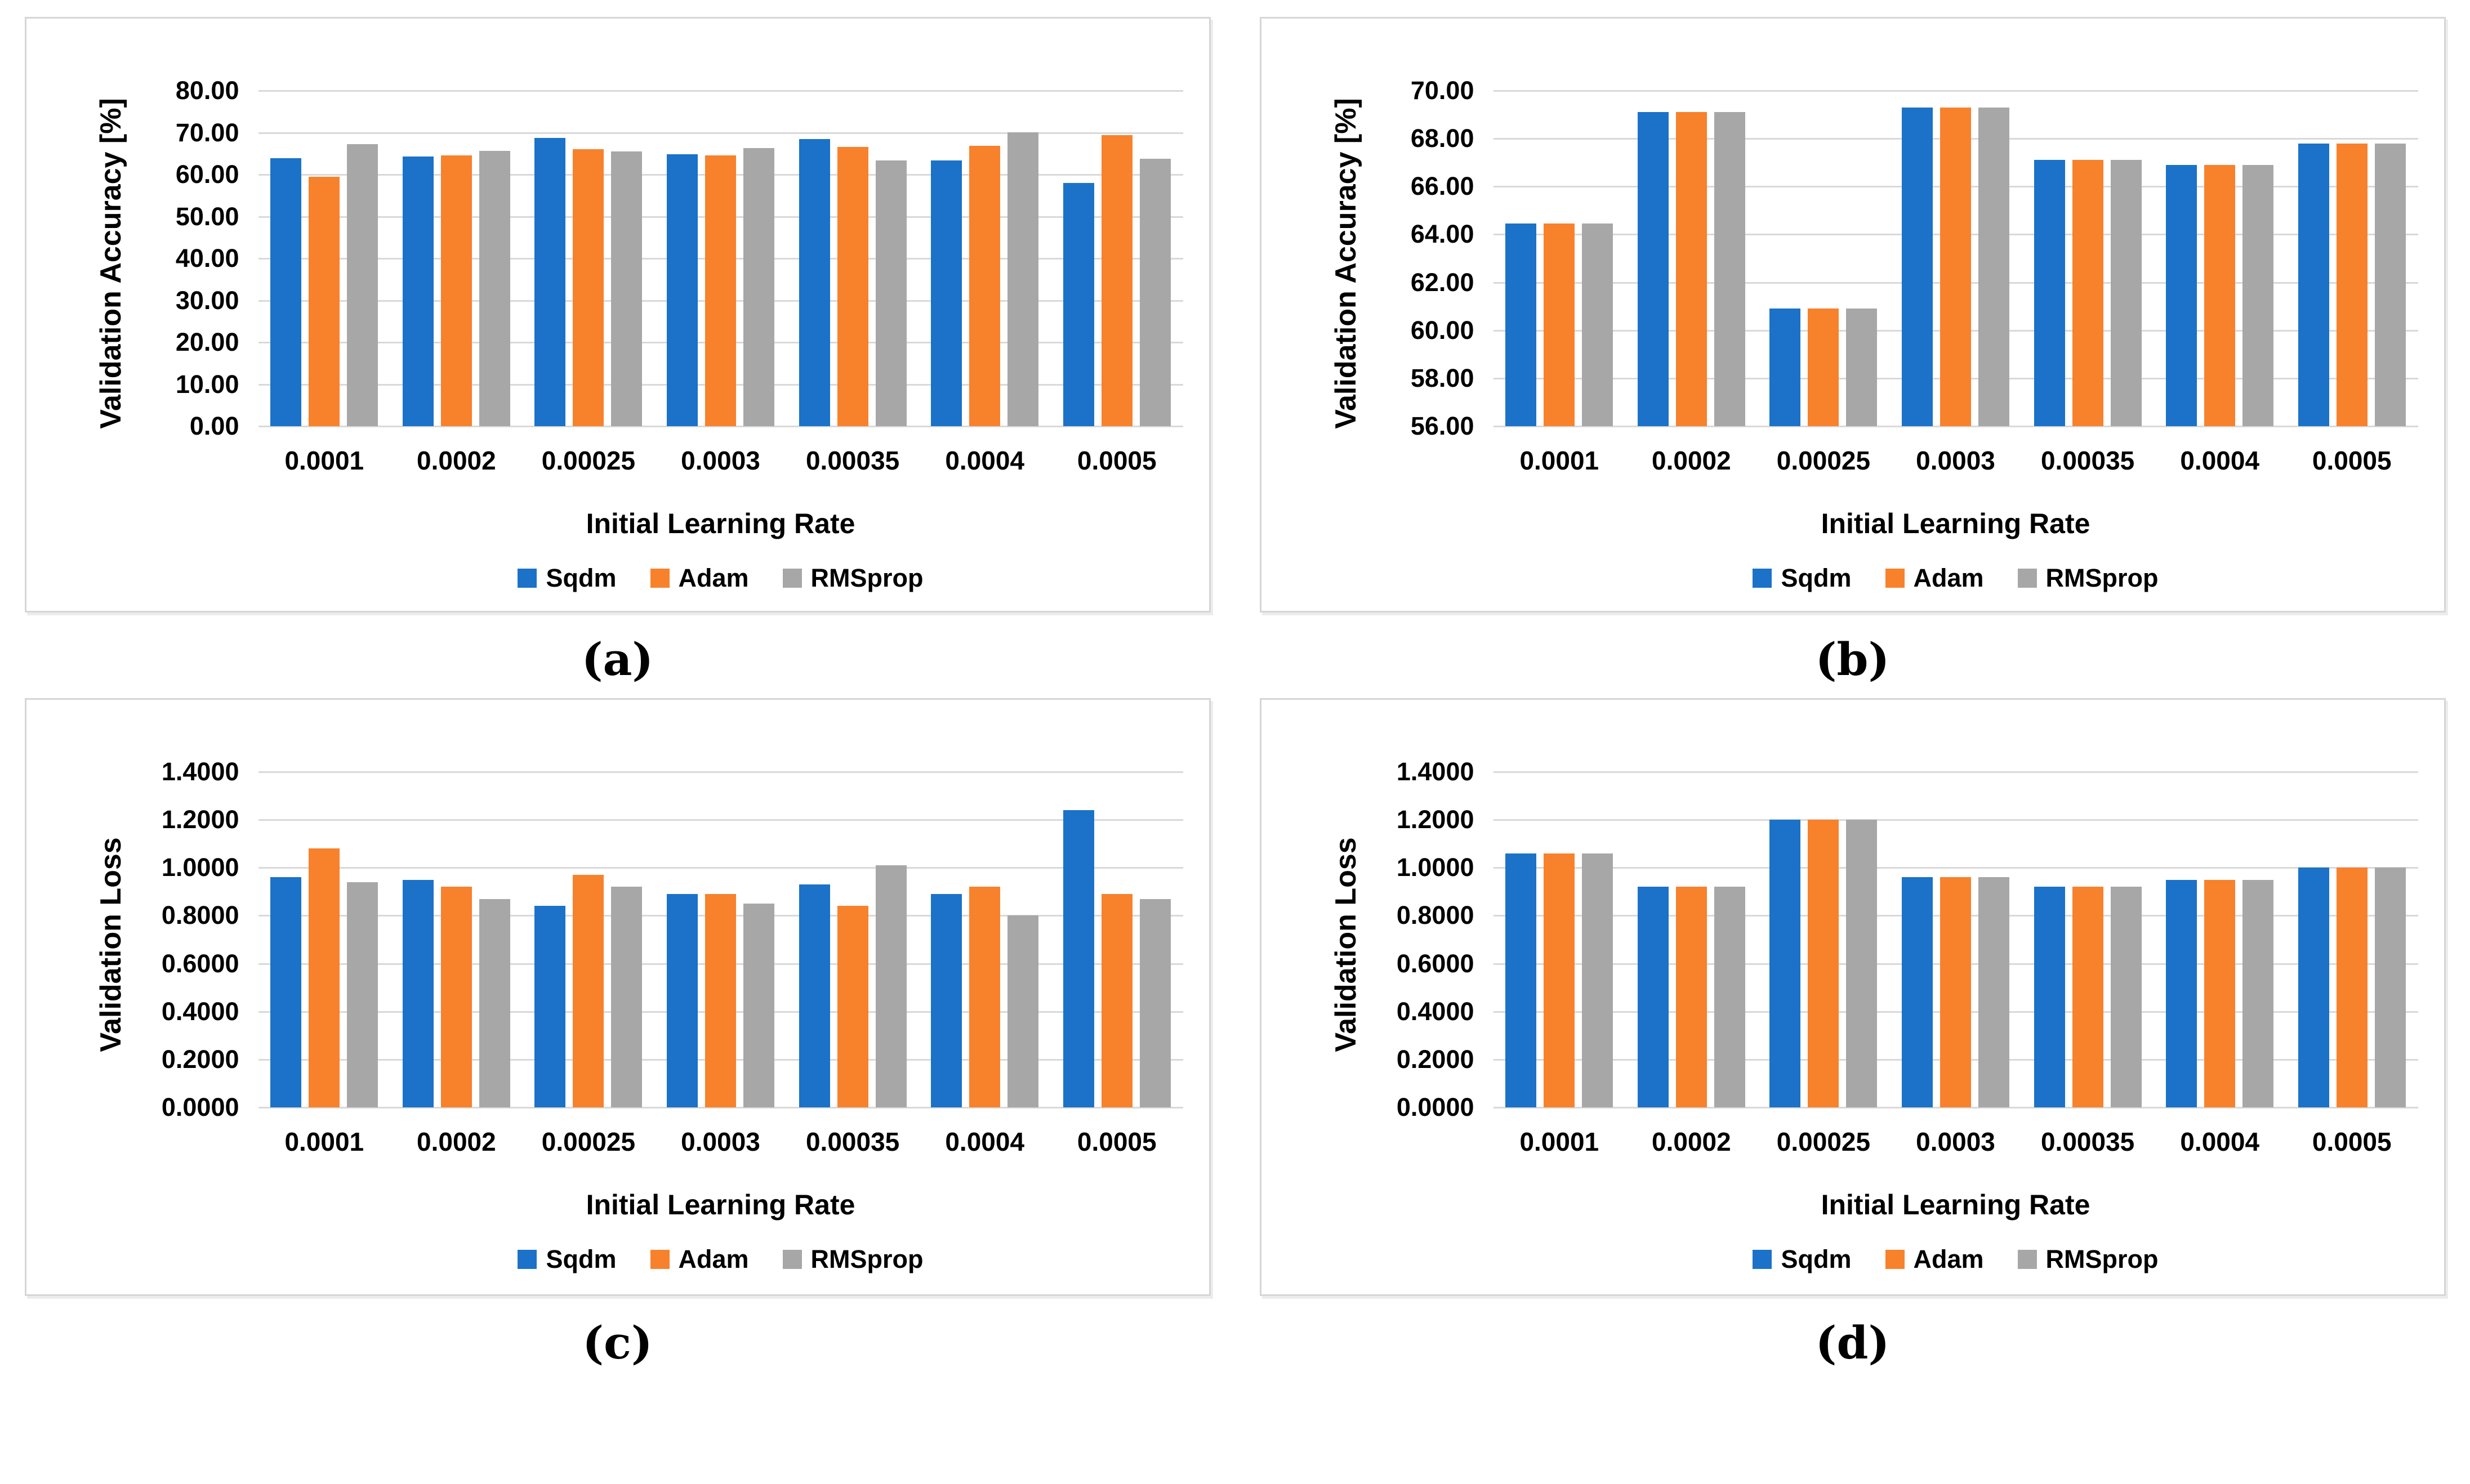  What do you see at coordinates (207, 216) in the screenshot?
I see `y-tick-label: 50.00` at bounding box center [207, 216].